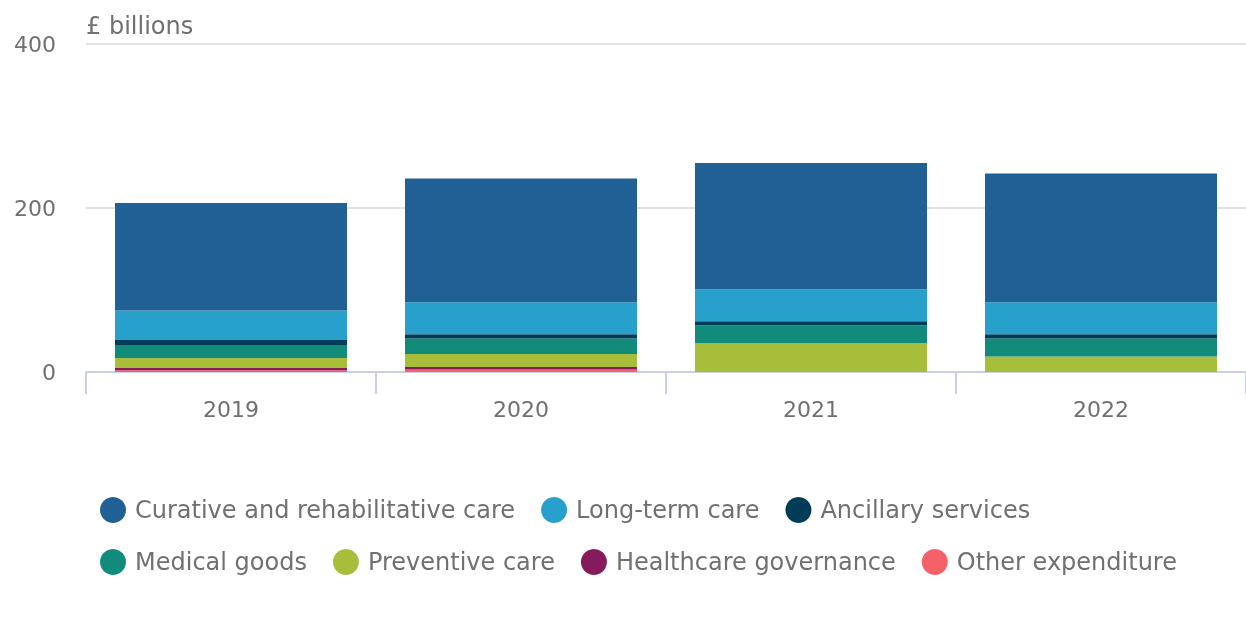  I want to click on y-axis-title: £ billions, so click(140, 26).